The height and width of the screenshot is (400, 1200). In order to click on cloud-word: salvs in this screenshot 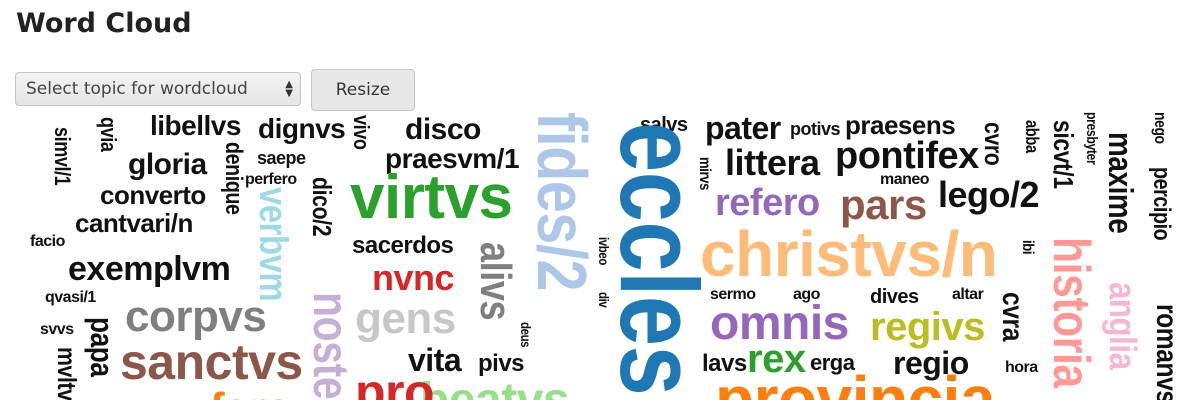, I will do `click(664, 125)`.